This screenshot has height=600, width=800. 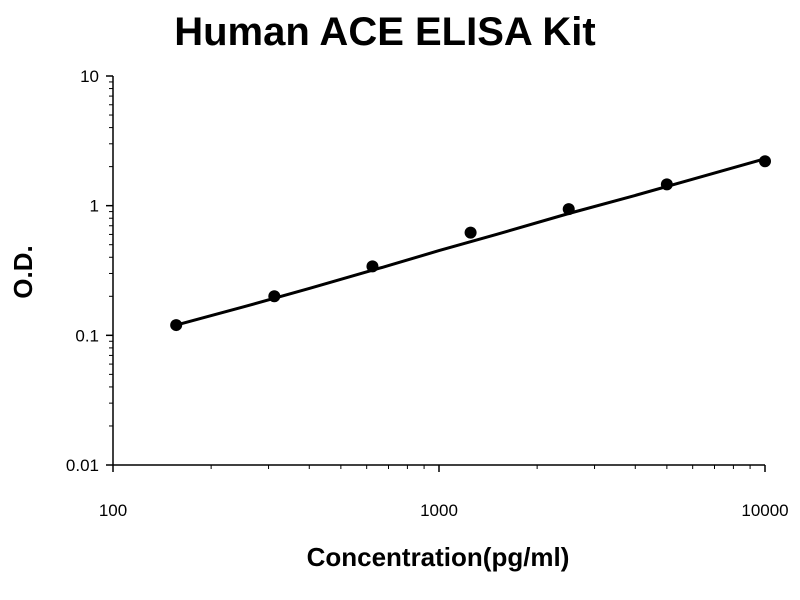 I want to click on y-tick-label: 0.01, so click(x=82, y=465).